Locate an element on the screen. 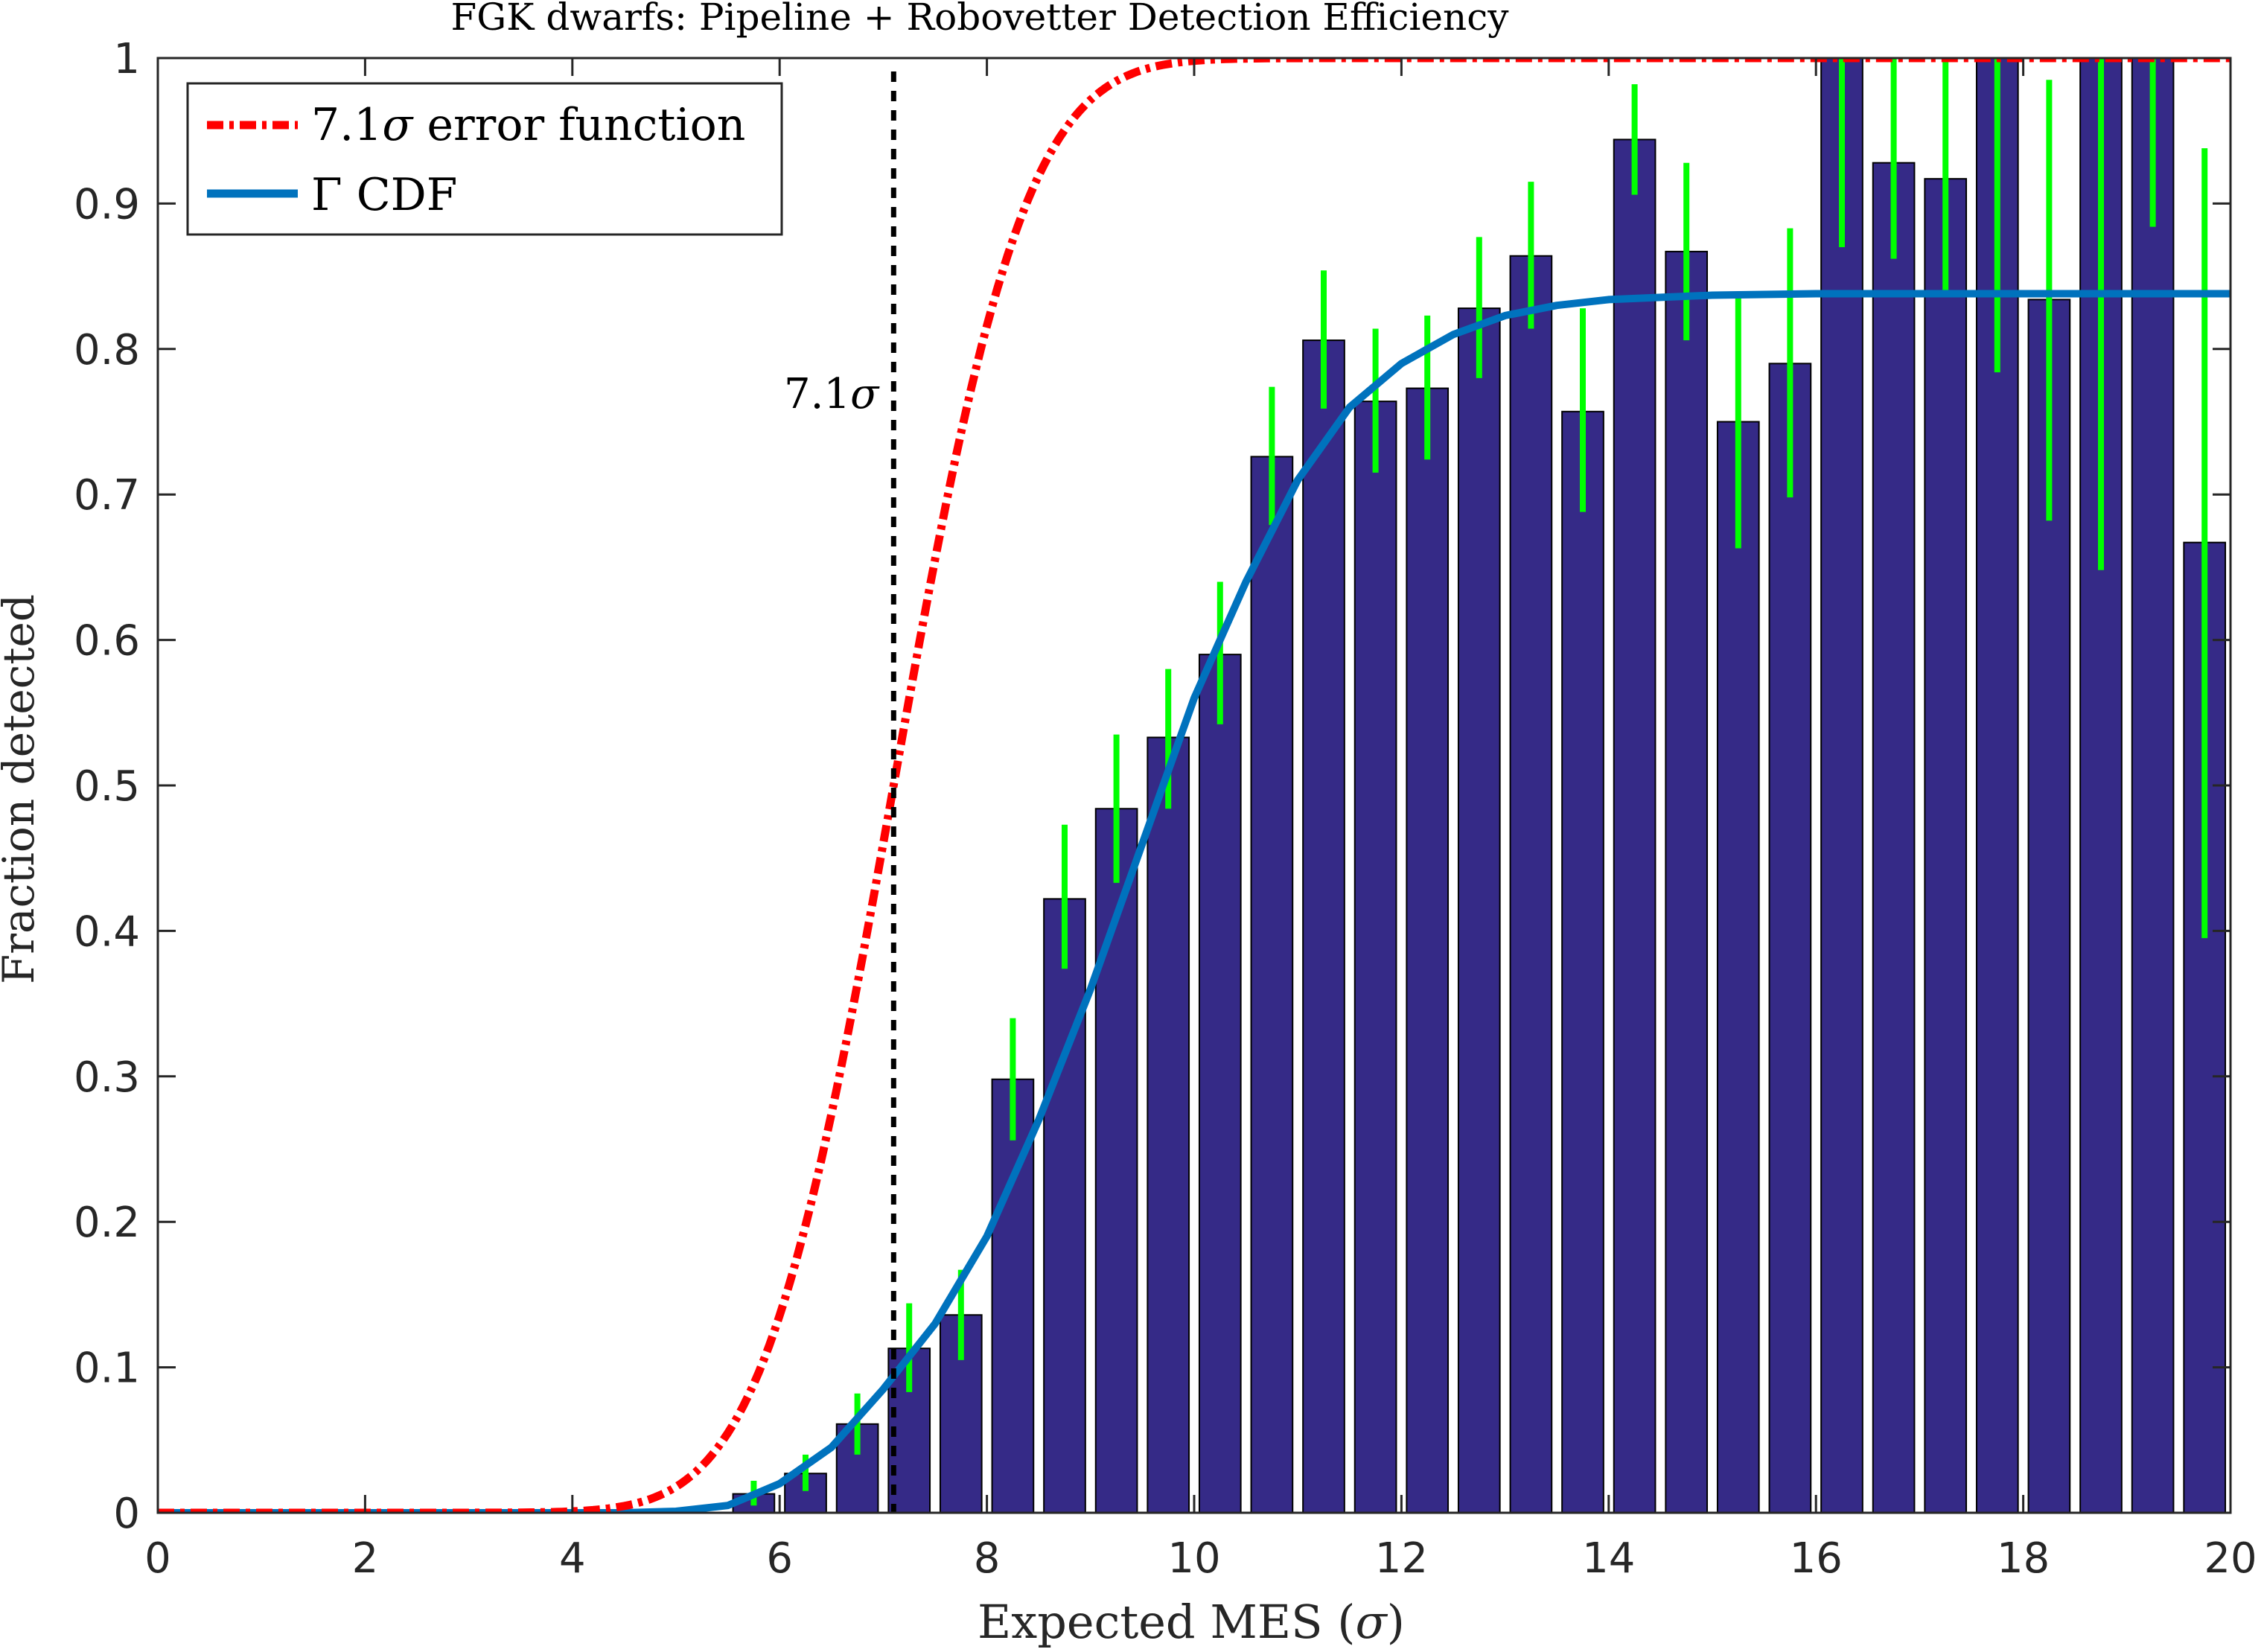 Image resolution: width=2264 pixels, height=1652 pixels. x-tick-label: 6 is located at coordinates (779, 1558).